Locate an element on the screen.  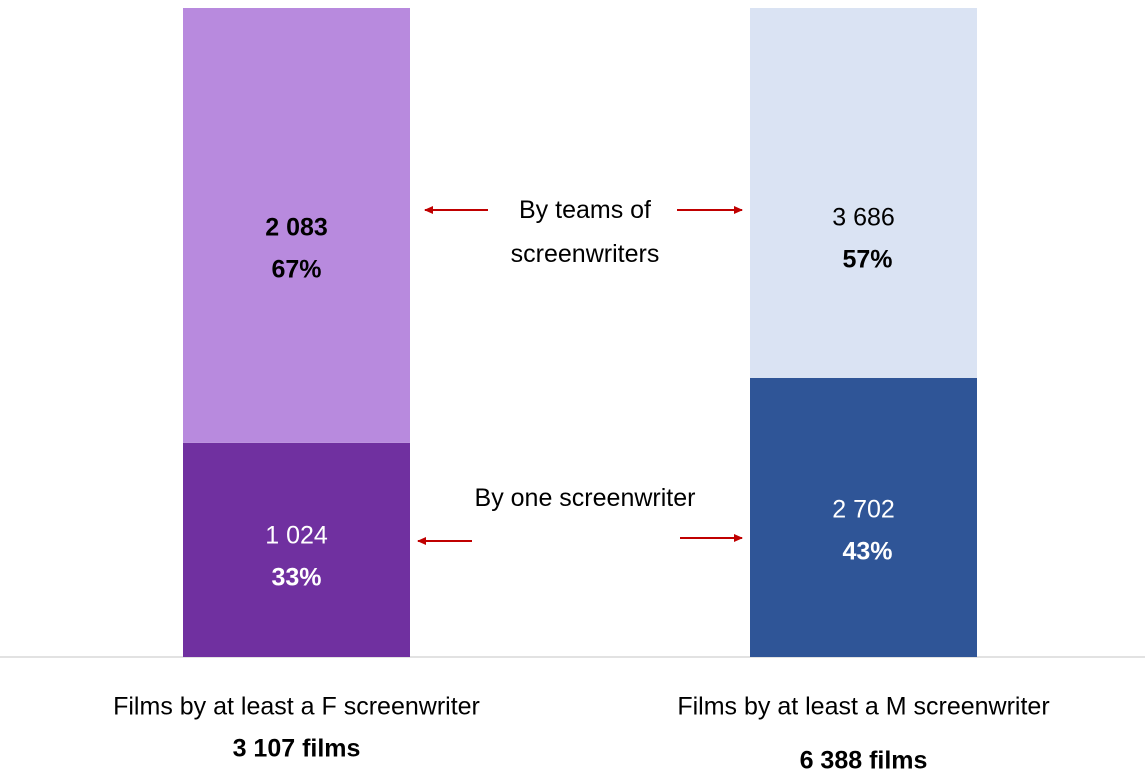
category-label: Films by at least a F screenwriter is located at coordinates (296, 707).